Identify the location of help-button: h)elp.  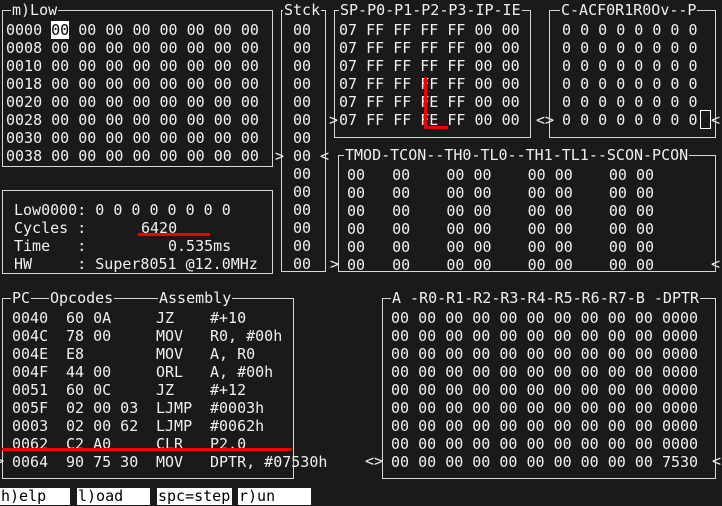
(35, 496).